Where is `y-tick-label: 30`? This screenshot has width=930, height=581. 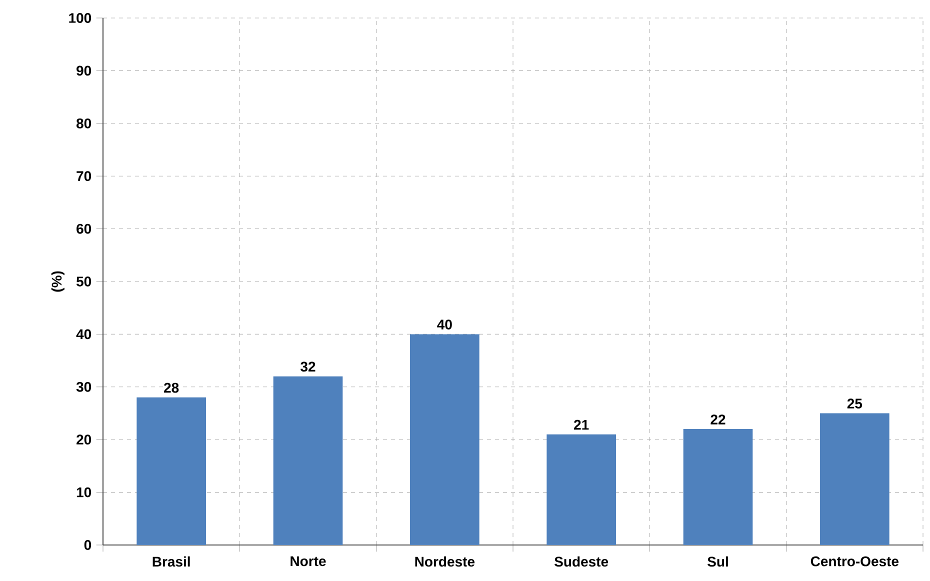 y-tick-label: 30 is located at coordinates (84, 387).